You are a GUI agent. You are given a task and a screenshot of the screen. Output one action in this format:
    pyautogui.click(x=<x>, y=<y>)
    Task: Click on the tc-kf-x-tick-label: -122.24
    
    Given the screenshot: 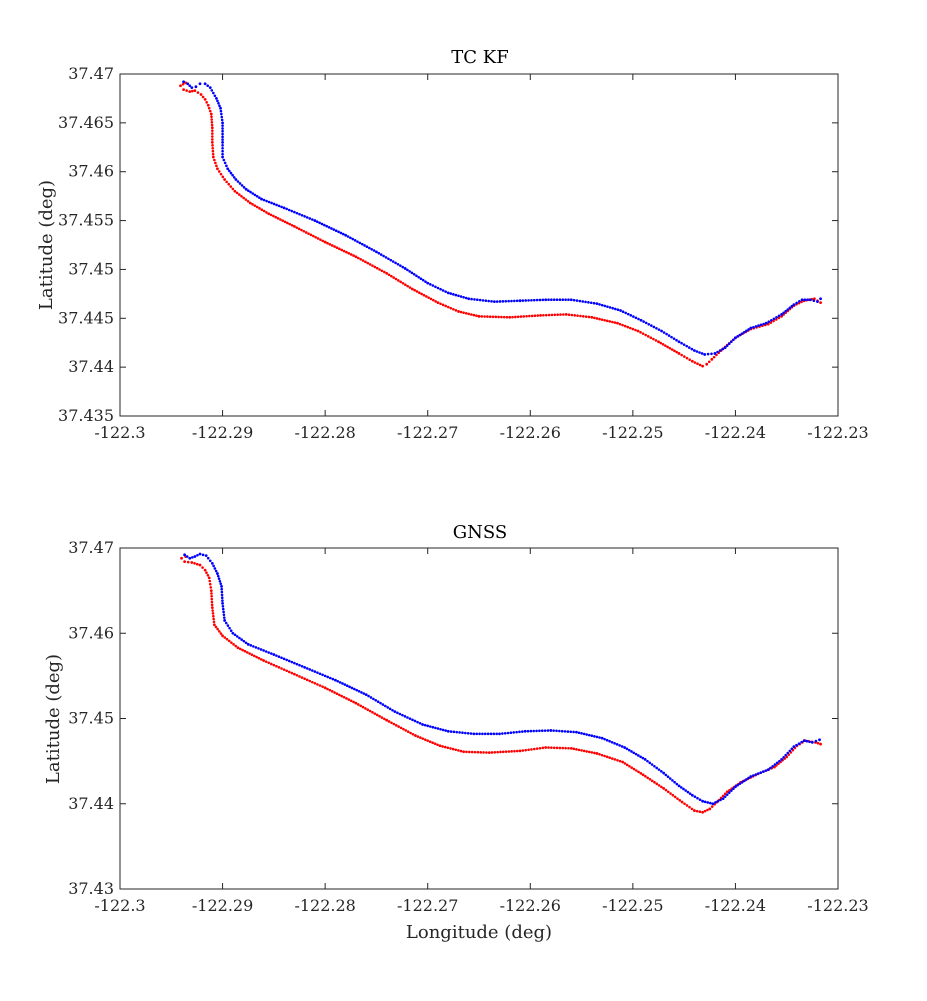 What is the action you would take?
    pyautogui.click(x=735, y=432)
    